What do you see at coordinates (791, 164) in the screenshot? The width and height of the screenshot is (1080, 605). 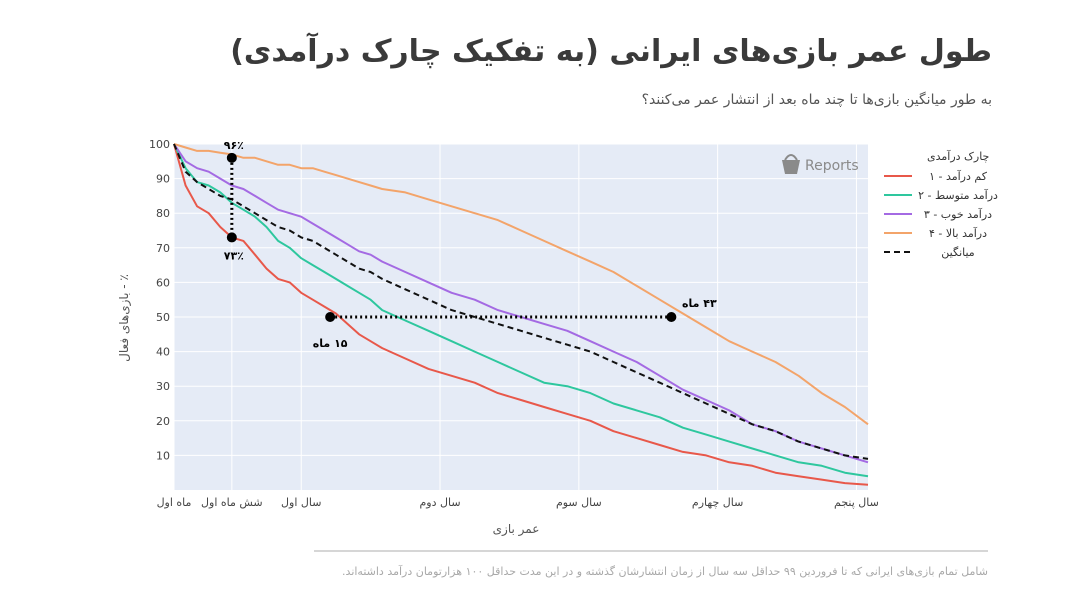 I see `basket-icon` at bounding box center [791, 164].